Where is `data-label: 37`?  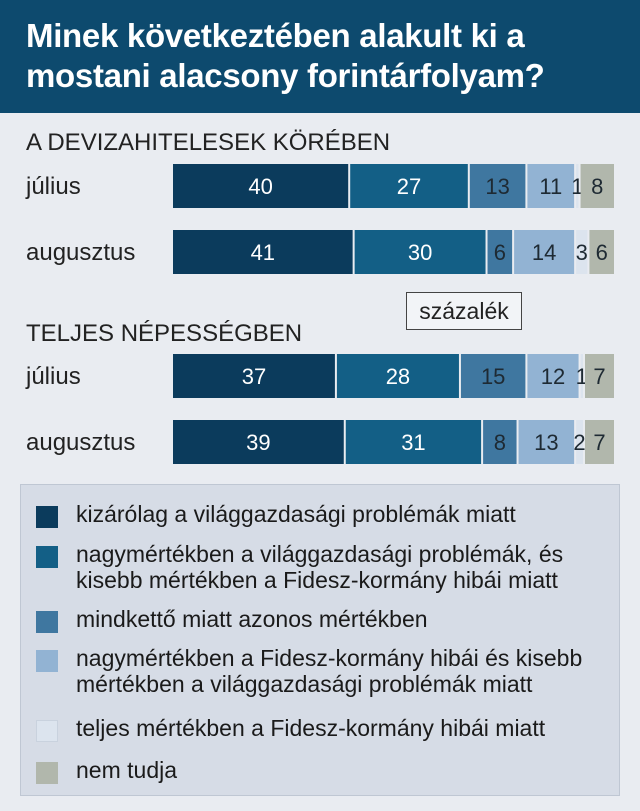
data-label: 37 is located at coordinates (254, 376).